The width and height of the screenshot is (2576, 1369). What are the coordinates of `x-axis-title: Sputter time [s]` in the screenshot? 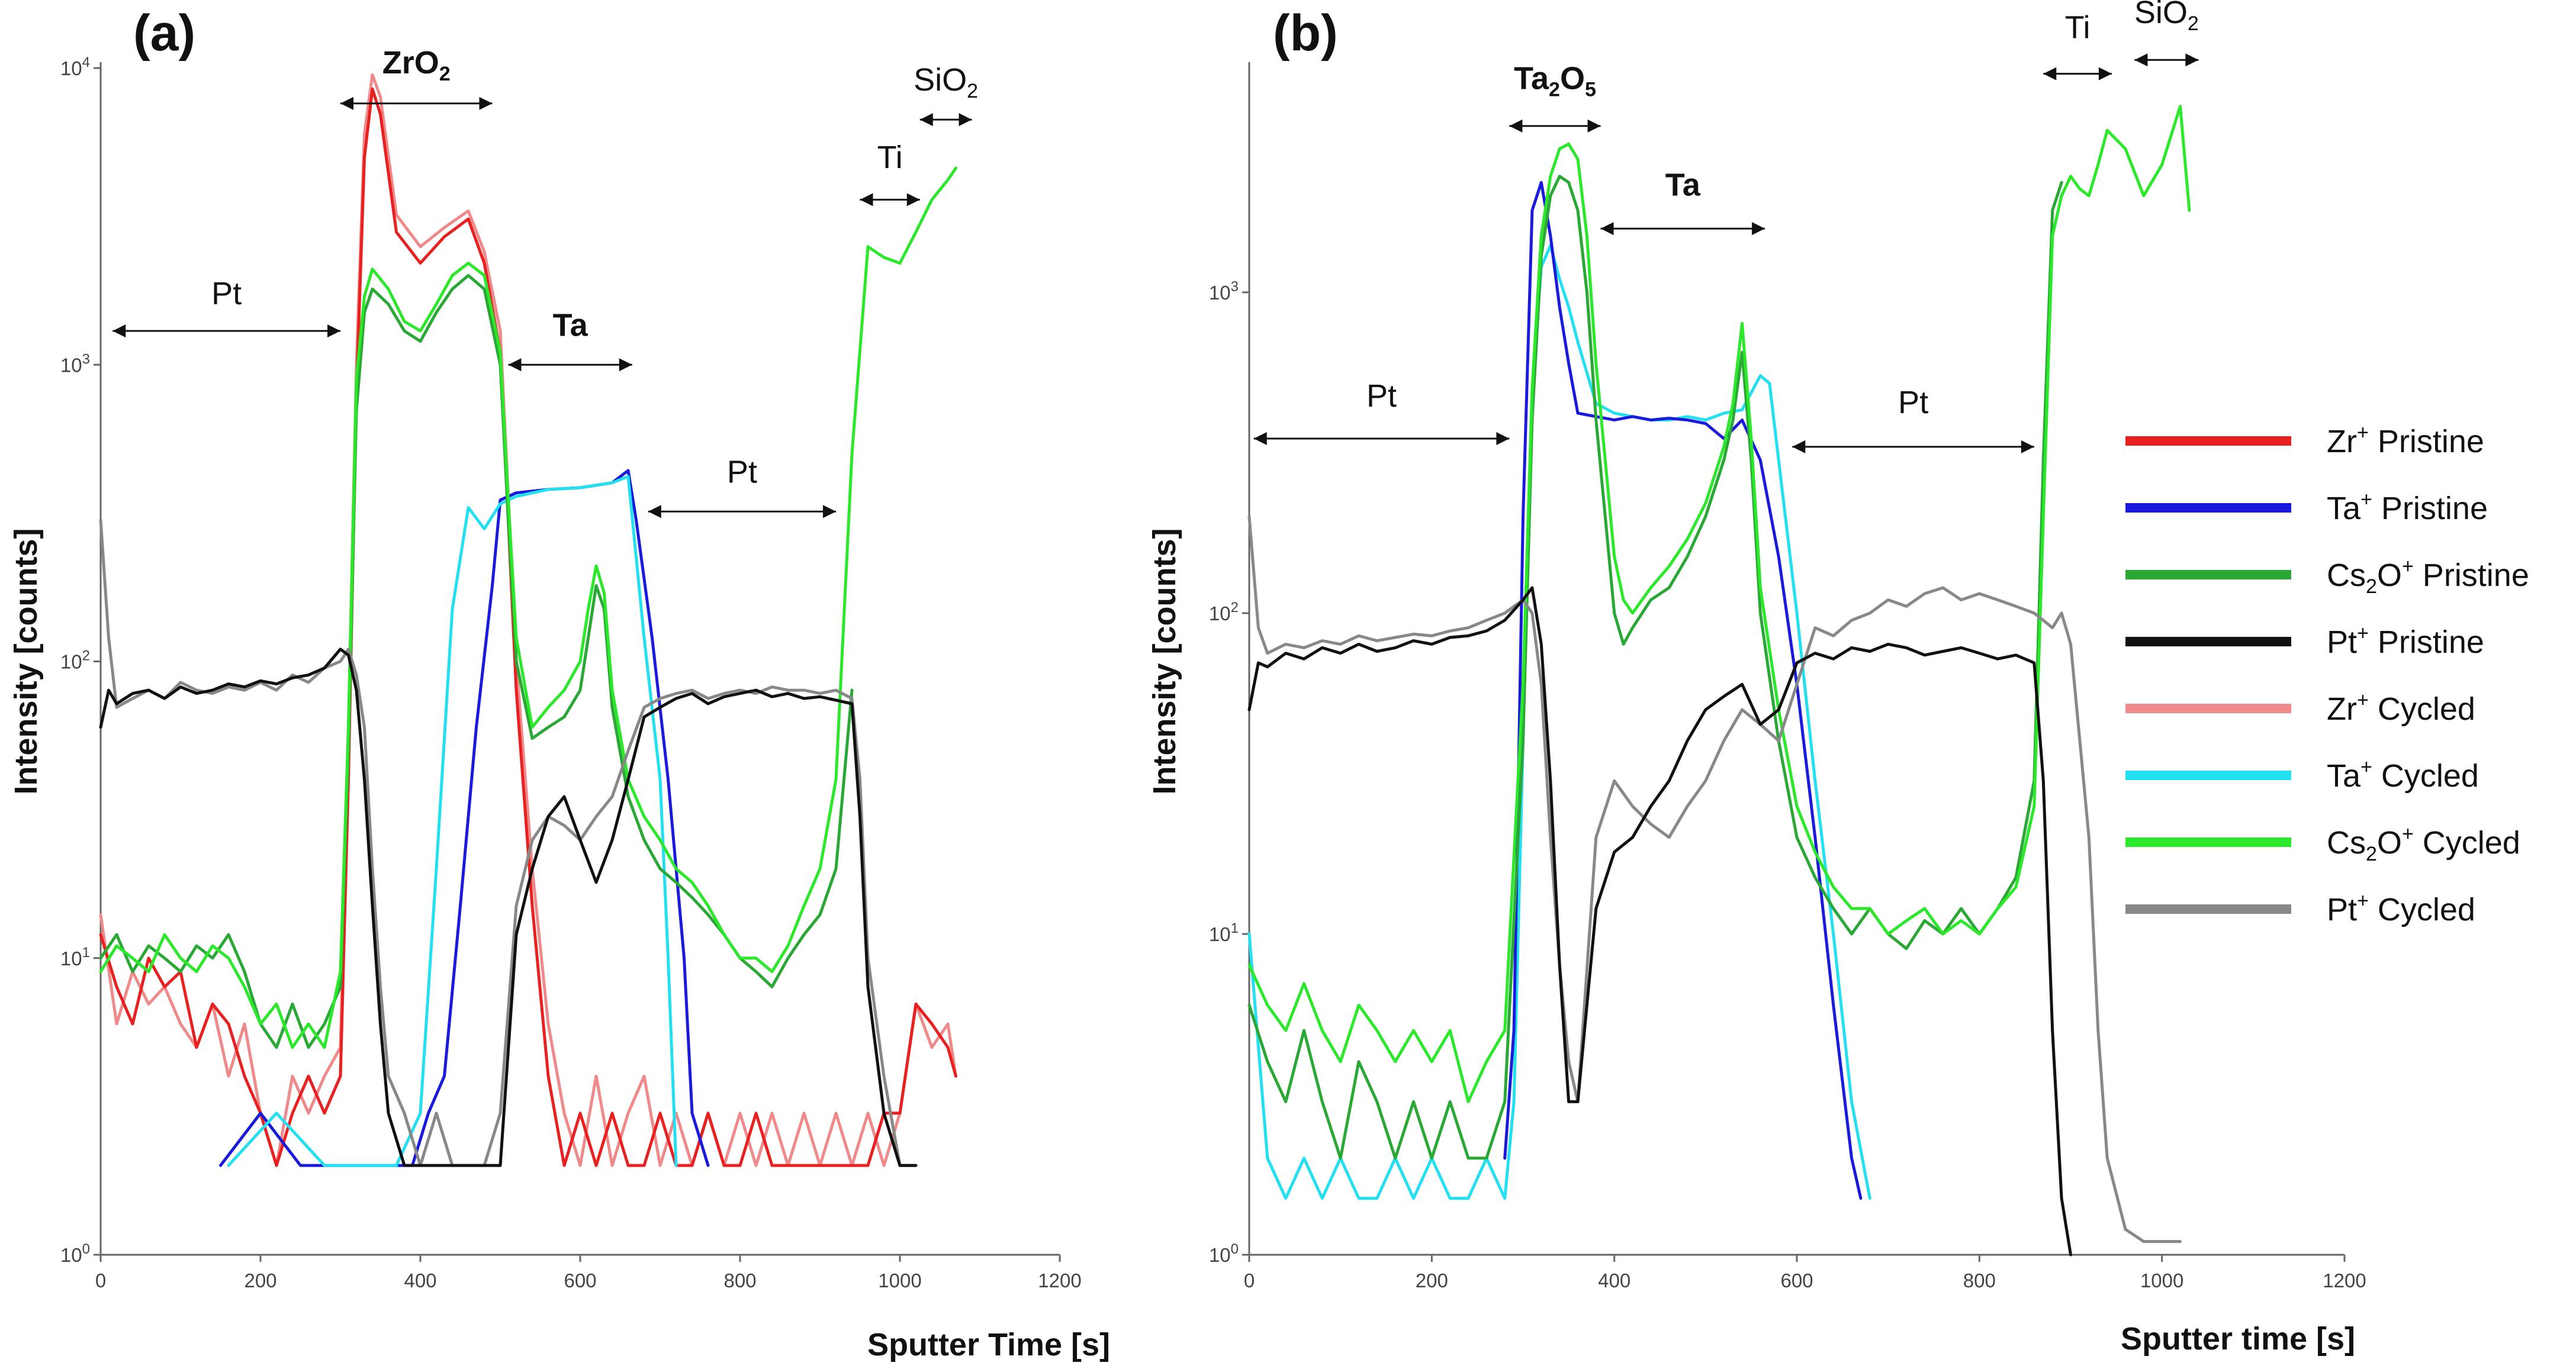 It's located at (2238, 1339).